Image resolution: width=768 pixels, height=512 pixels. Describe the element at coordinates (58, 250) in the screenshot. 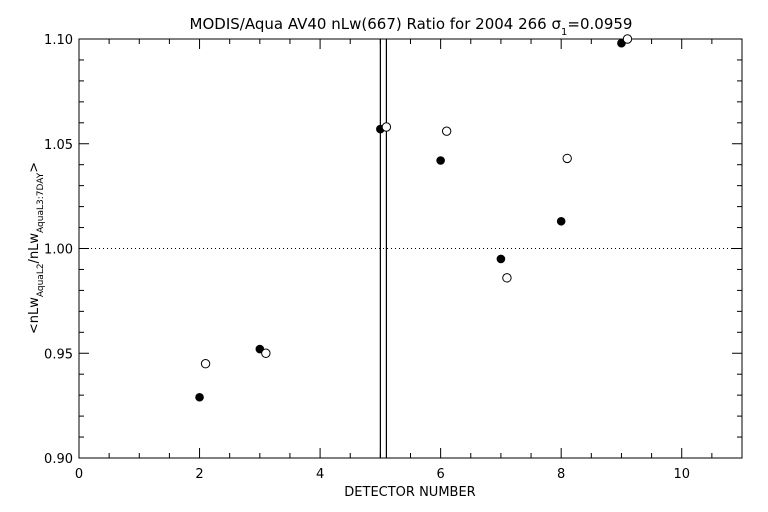

I see `y-tick-label: 1.00` at that location.